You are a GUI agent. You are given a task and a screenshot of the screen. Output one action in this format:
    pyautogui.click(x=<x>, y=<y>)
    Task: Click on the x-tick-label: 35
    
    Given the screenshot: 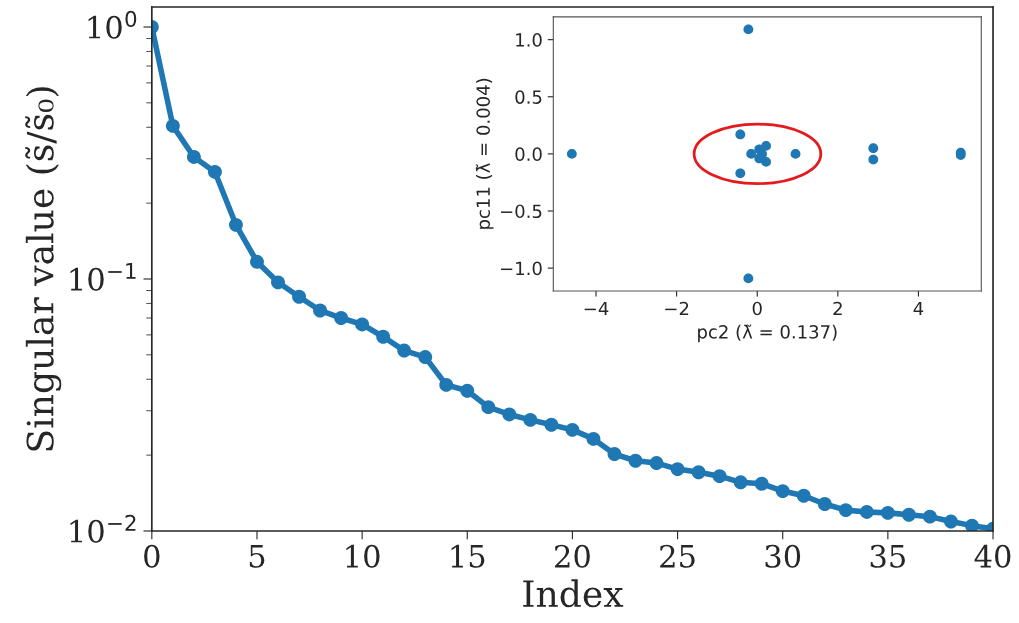 What is the action you would take?
    pyautogui.click(x=887, y=556)
    